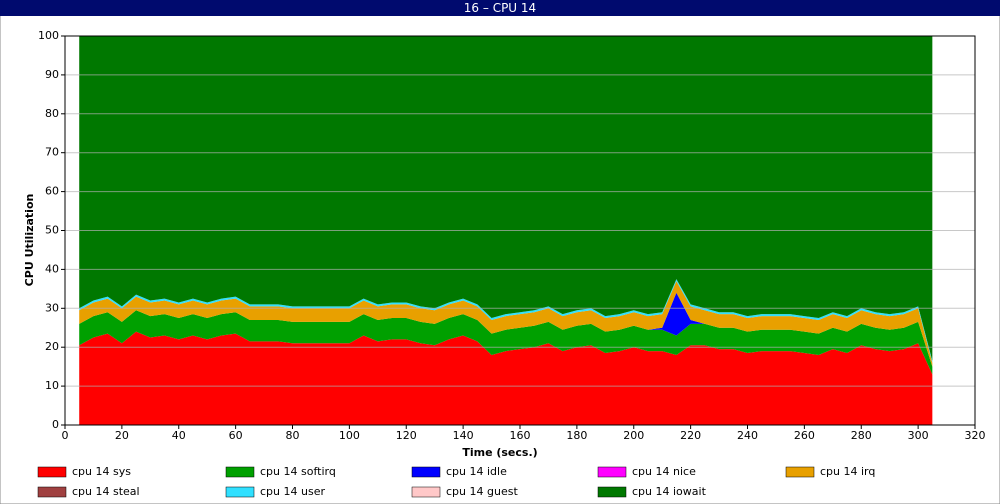  What do you see at coordinates (349, 435) in the screenshot?
I see `x-tick-label: 100` at bounding box center [349, 435].